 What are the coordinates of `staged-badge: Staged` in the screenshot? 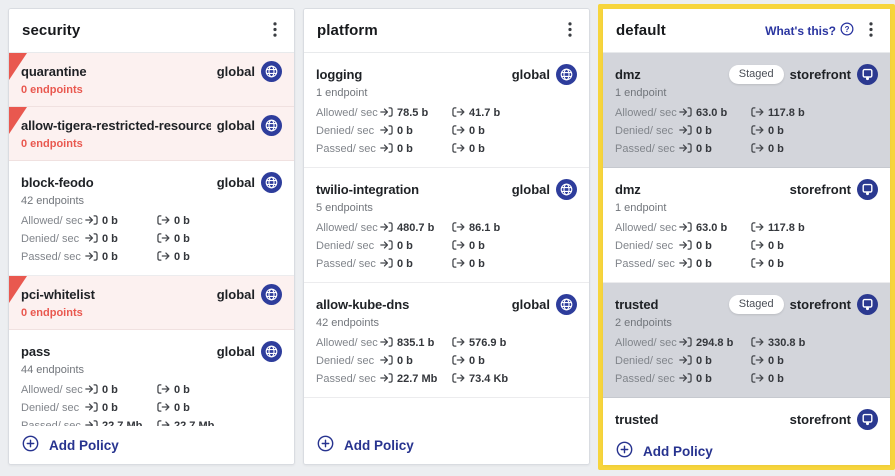 It's located at (756, 304).